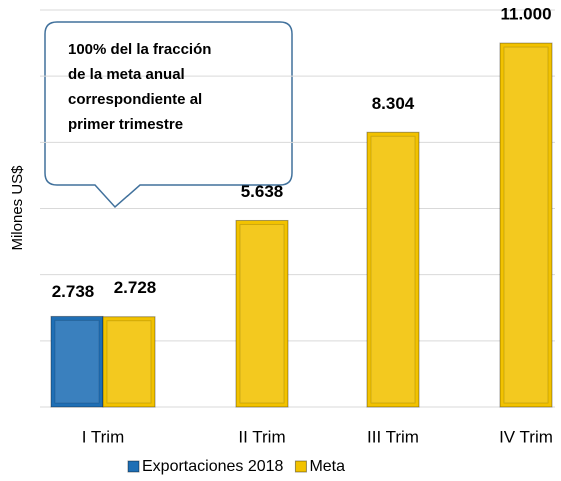  Describe the element at coordinates (261, 436) in the screenshot. I see `x-tick-label: II Trim` at that location.